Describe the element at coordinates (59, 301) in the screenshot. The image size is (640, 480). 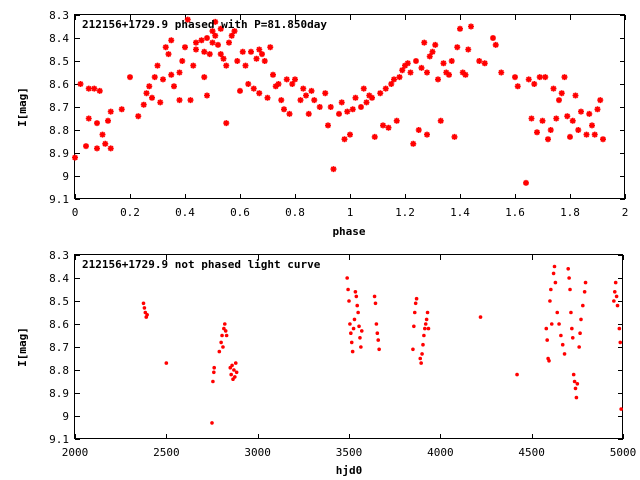
I see `unphased-ytick-label: 8.5` at that location.